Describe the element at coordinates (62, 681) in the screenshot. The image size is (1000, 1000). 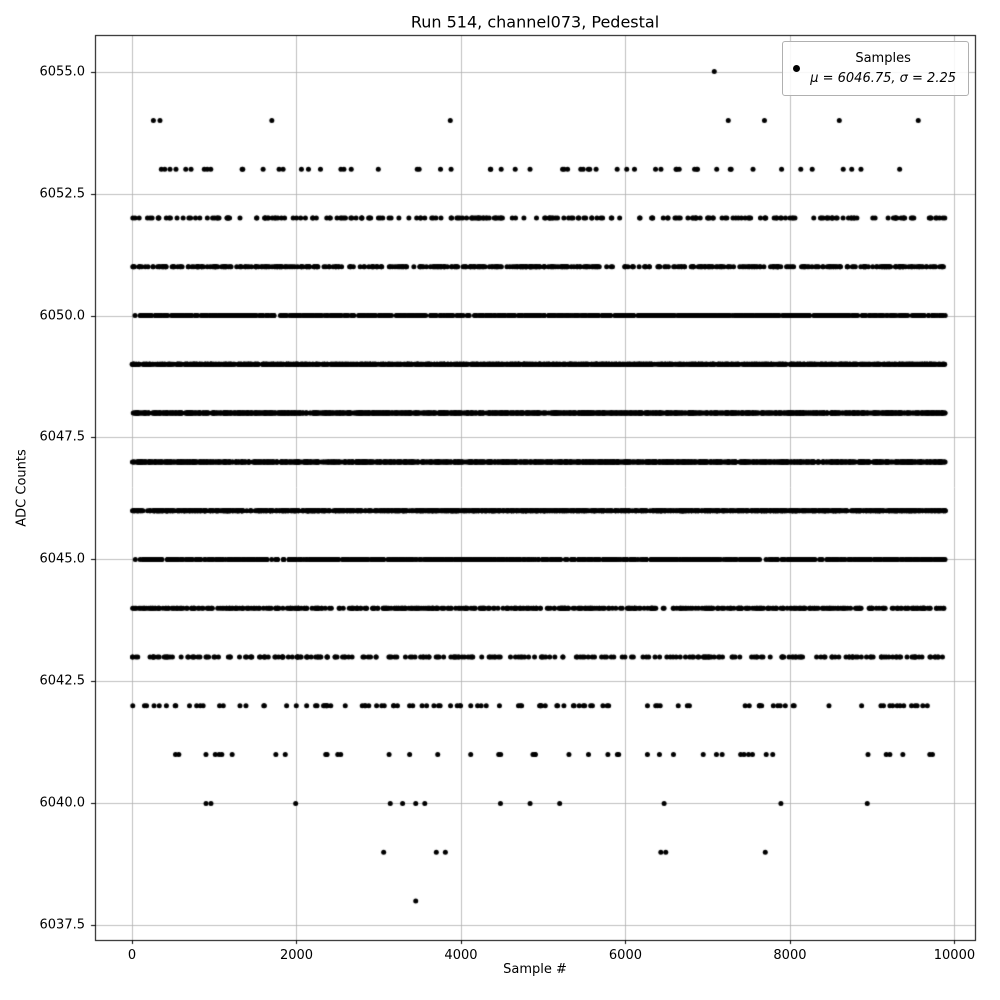
I see `y-tick-label: 6042.5` at that location.